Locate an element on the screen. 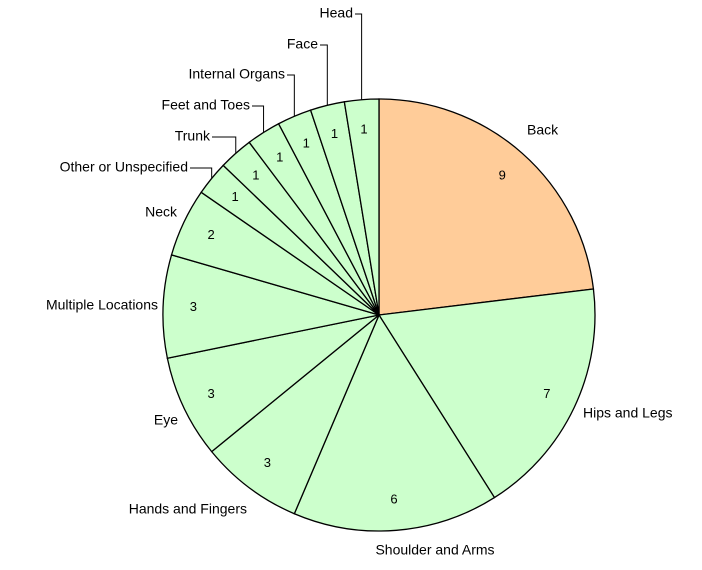  slice-label: Hands and Fingers is located at coordinates (188, 509).